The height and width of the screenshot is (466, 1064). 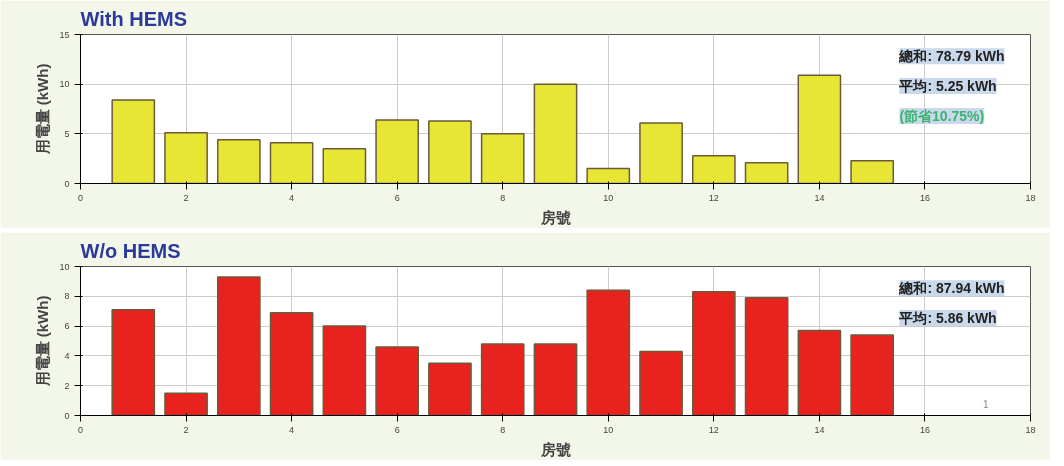 What do you see at coordinates (67, 355) in the screenshot?
I see `y-tick-label: 4` at bounding box center [67, 355].